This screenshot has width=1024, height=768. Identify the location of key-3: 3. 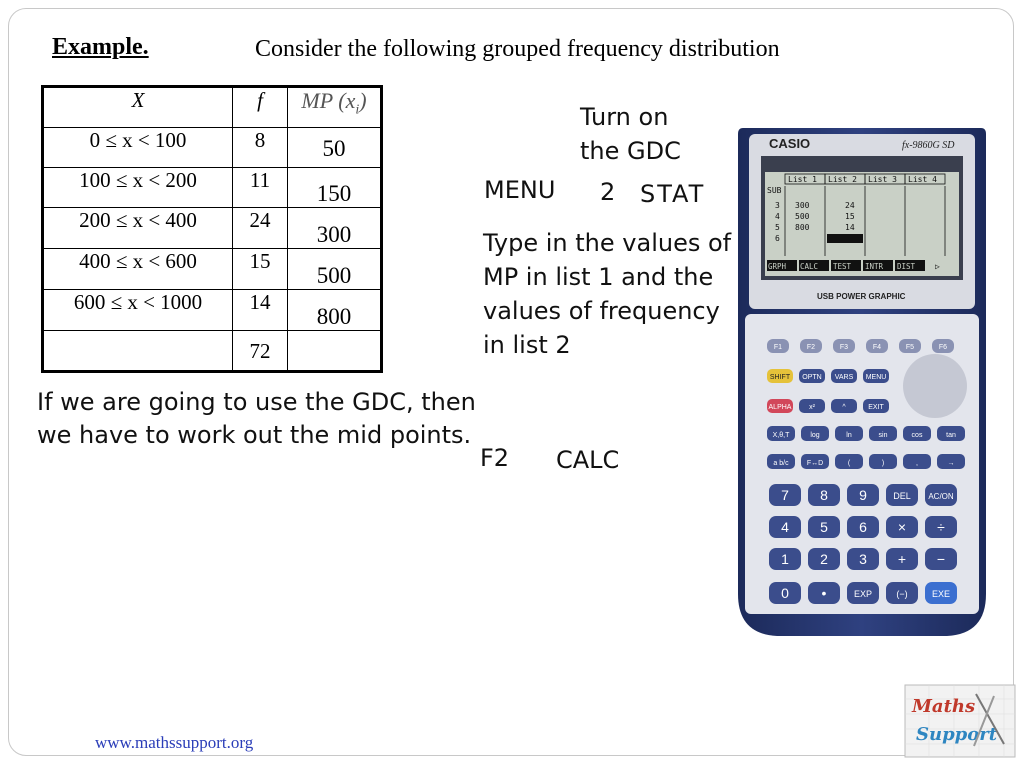
(863, 559).